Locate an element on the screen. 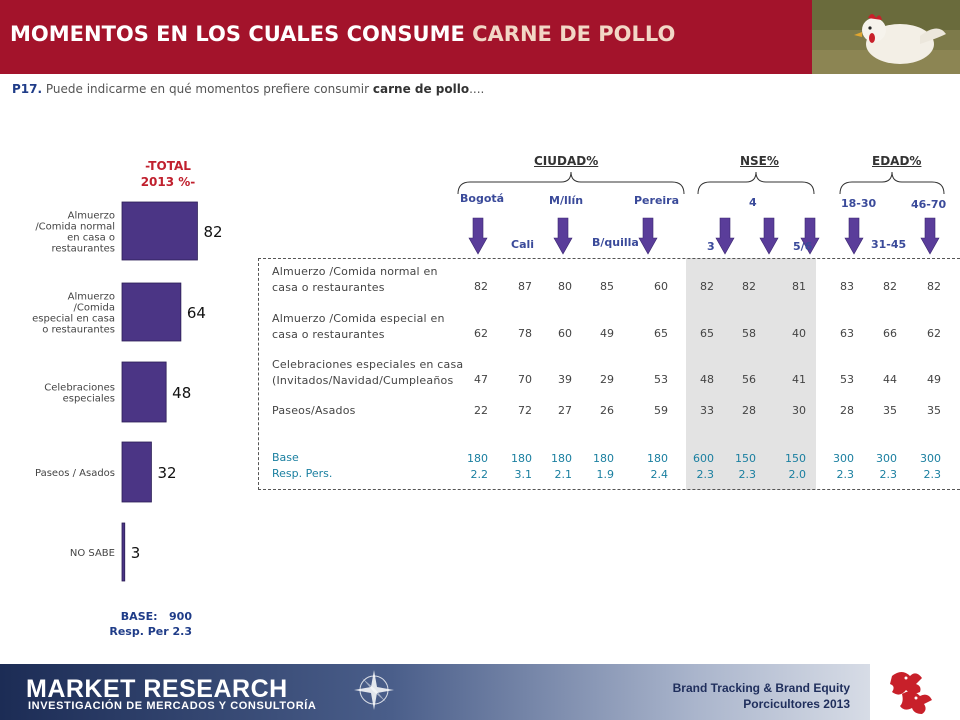 Image resolution: width=960 pixels, height=720 pixels. table-cell-r2-c9: 44 is located at coordinates (890, 379).